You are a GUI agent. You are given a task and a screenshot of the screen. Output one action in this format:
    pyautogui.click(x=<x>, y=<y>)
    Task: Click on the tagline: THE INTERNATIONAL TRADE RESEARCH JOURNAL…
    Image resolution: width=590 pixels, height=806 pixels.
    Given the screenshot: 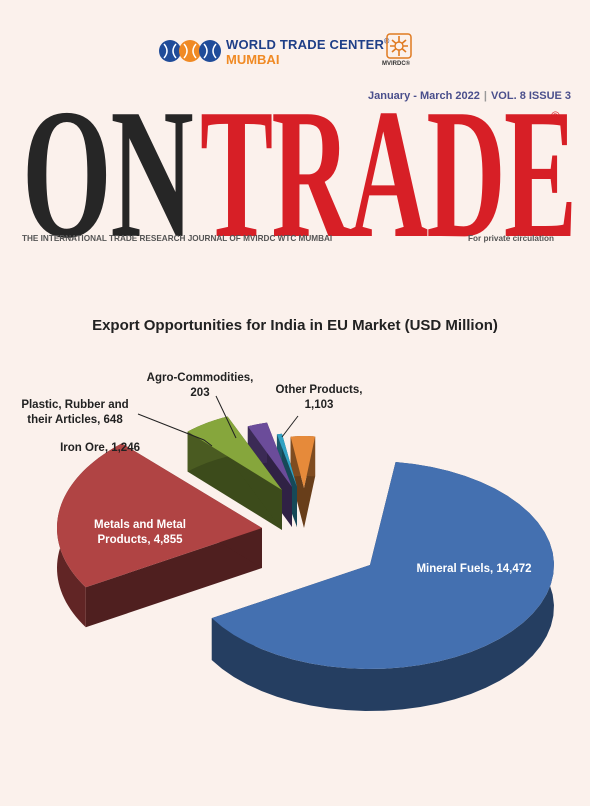 What is the action you would take?
    pyautogui.click(x=177, y=238)
    